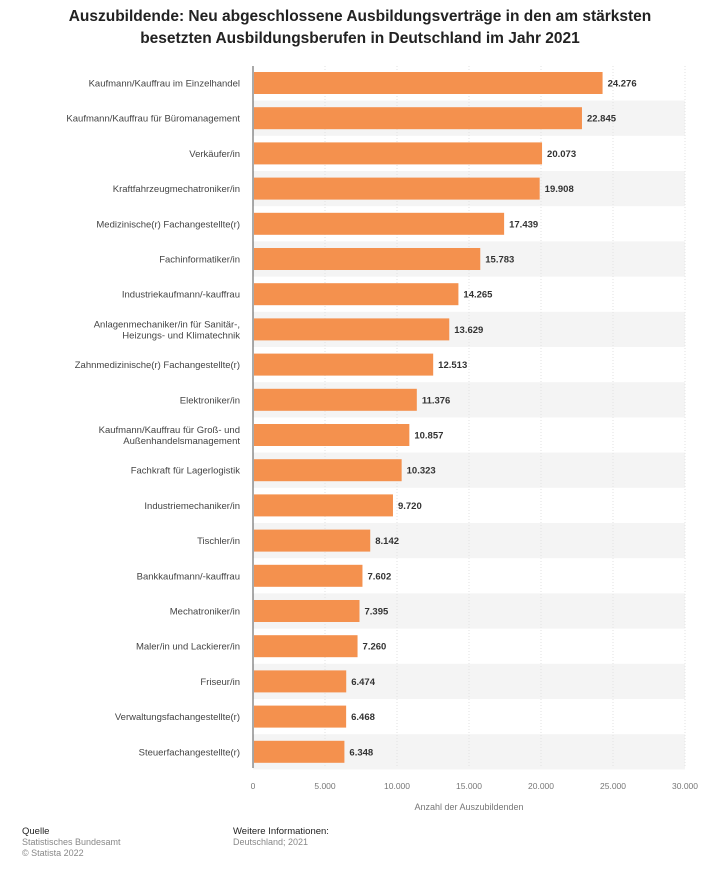 The height and width of the screenshot is (887, 720). What do you see at coordinates (253, 786) in the screenshot?
I see `x-tick-label: 0` at bounding box center [253, 786].